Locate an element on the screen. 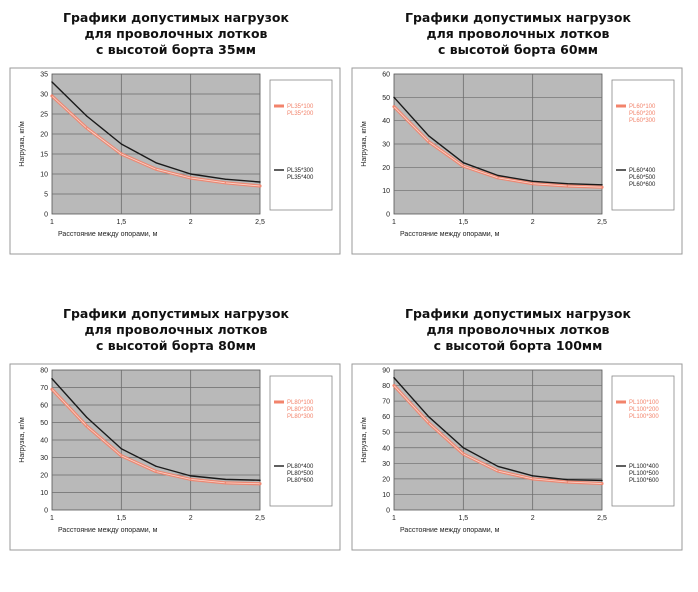  y-tick-label: 5 is located at coordinates (46, 195).